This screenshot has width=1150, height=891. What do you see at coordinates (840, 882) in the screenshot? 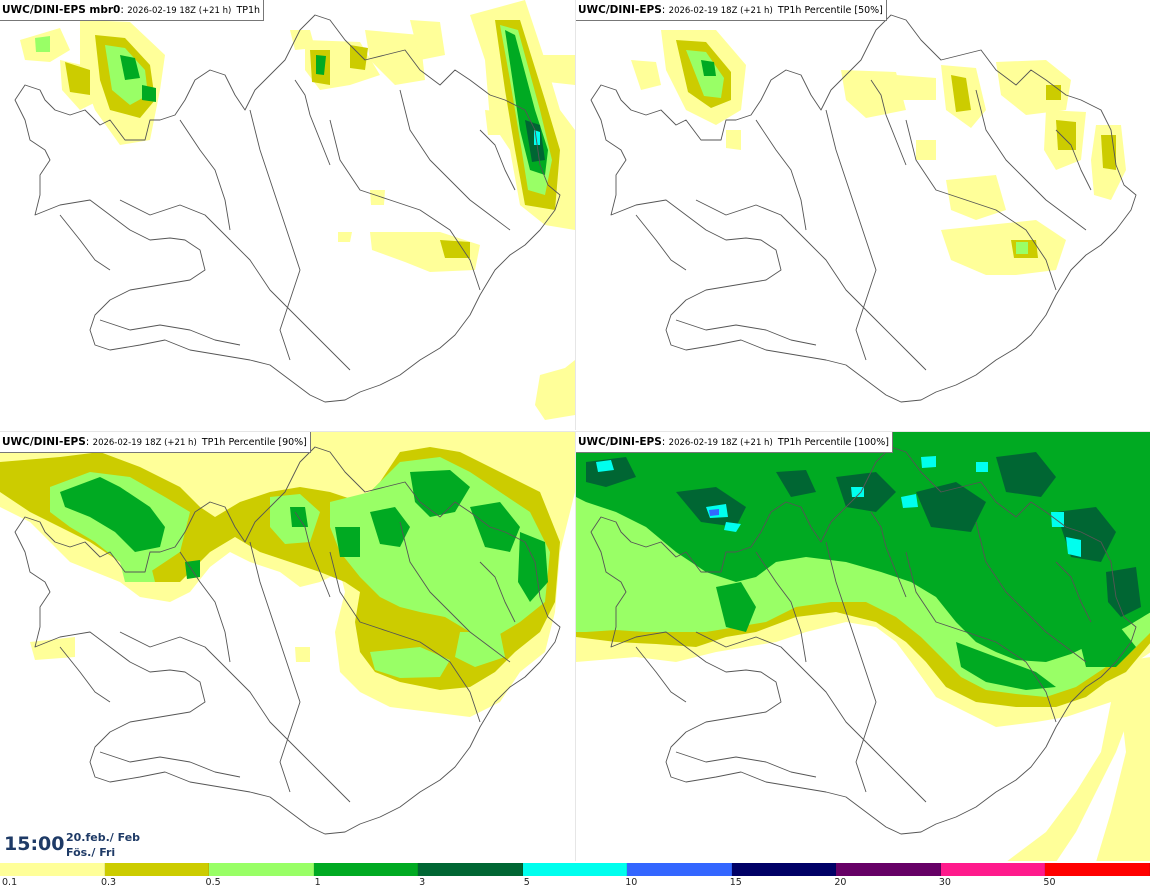
I see `legend-tick-label: 20` at bounding box center [840, 882].